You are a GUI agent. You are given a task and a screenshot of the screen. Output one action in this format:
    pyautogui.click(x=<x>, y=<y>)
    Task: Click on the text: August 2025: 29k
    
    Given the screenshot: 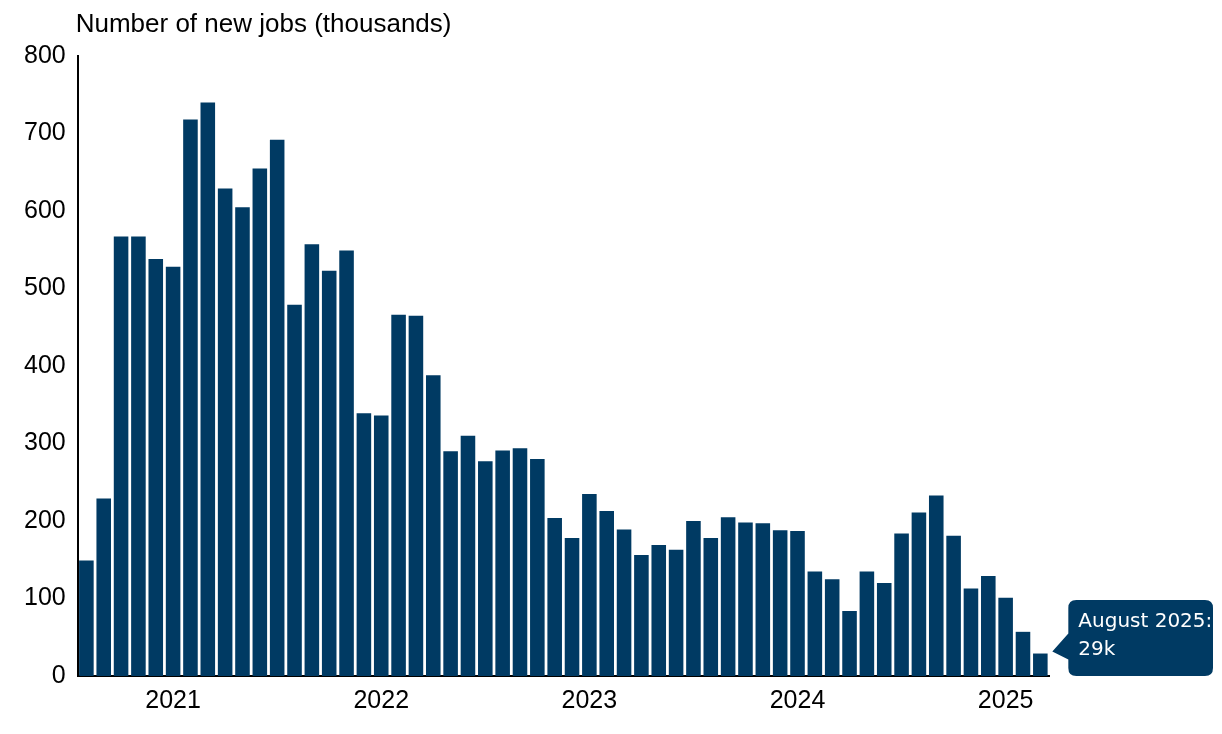 What is the action you would take?
    pyautogui.click(x=1145, y=634)
    